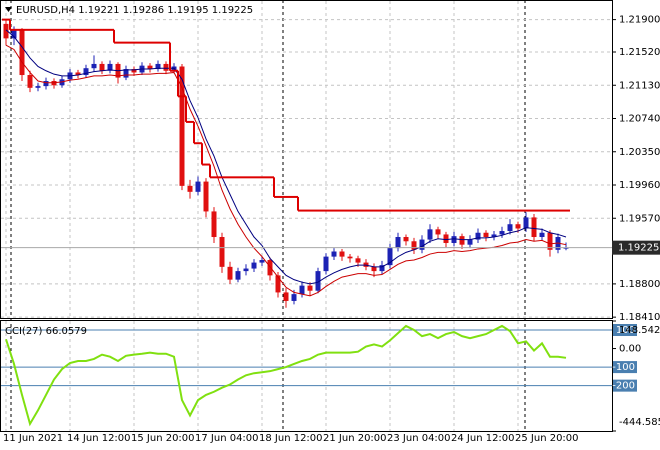  Describe the element at coordinates (630, 349) in the screenshot. I see `y-tick-label: 0.00` at that location.